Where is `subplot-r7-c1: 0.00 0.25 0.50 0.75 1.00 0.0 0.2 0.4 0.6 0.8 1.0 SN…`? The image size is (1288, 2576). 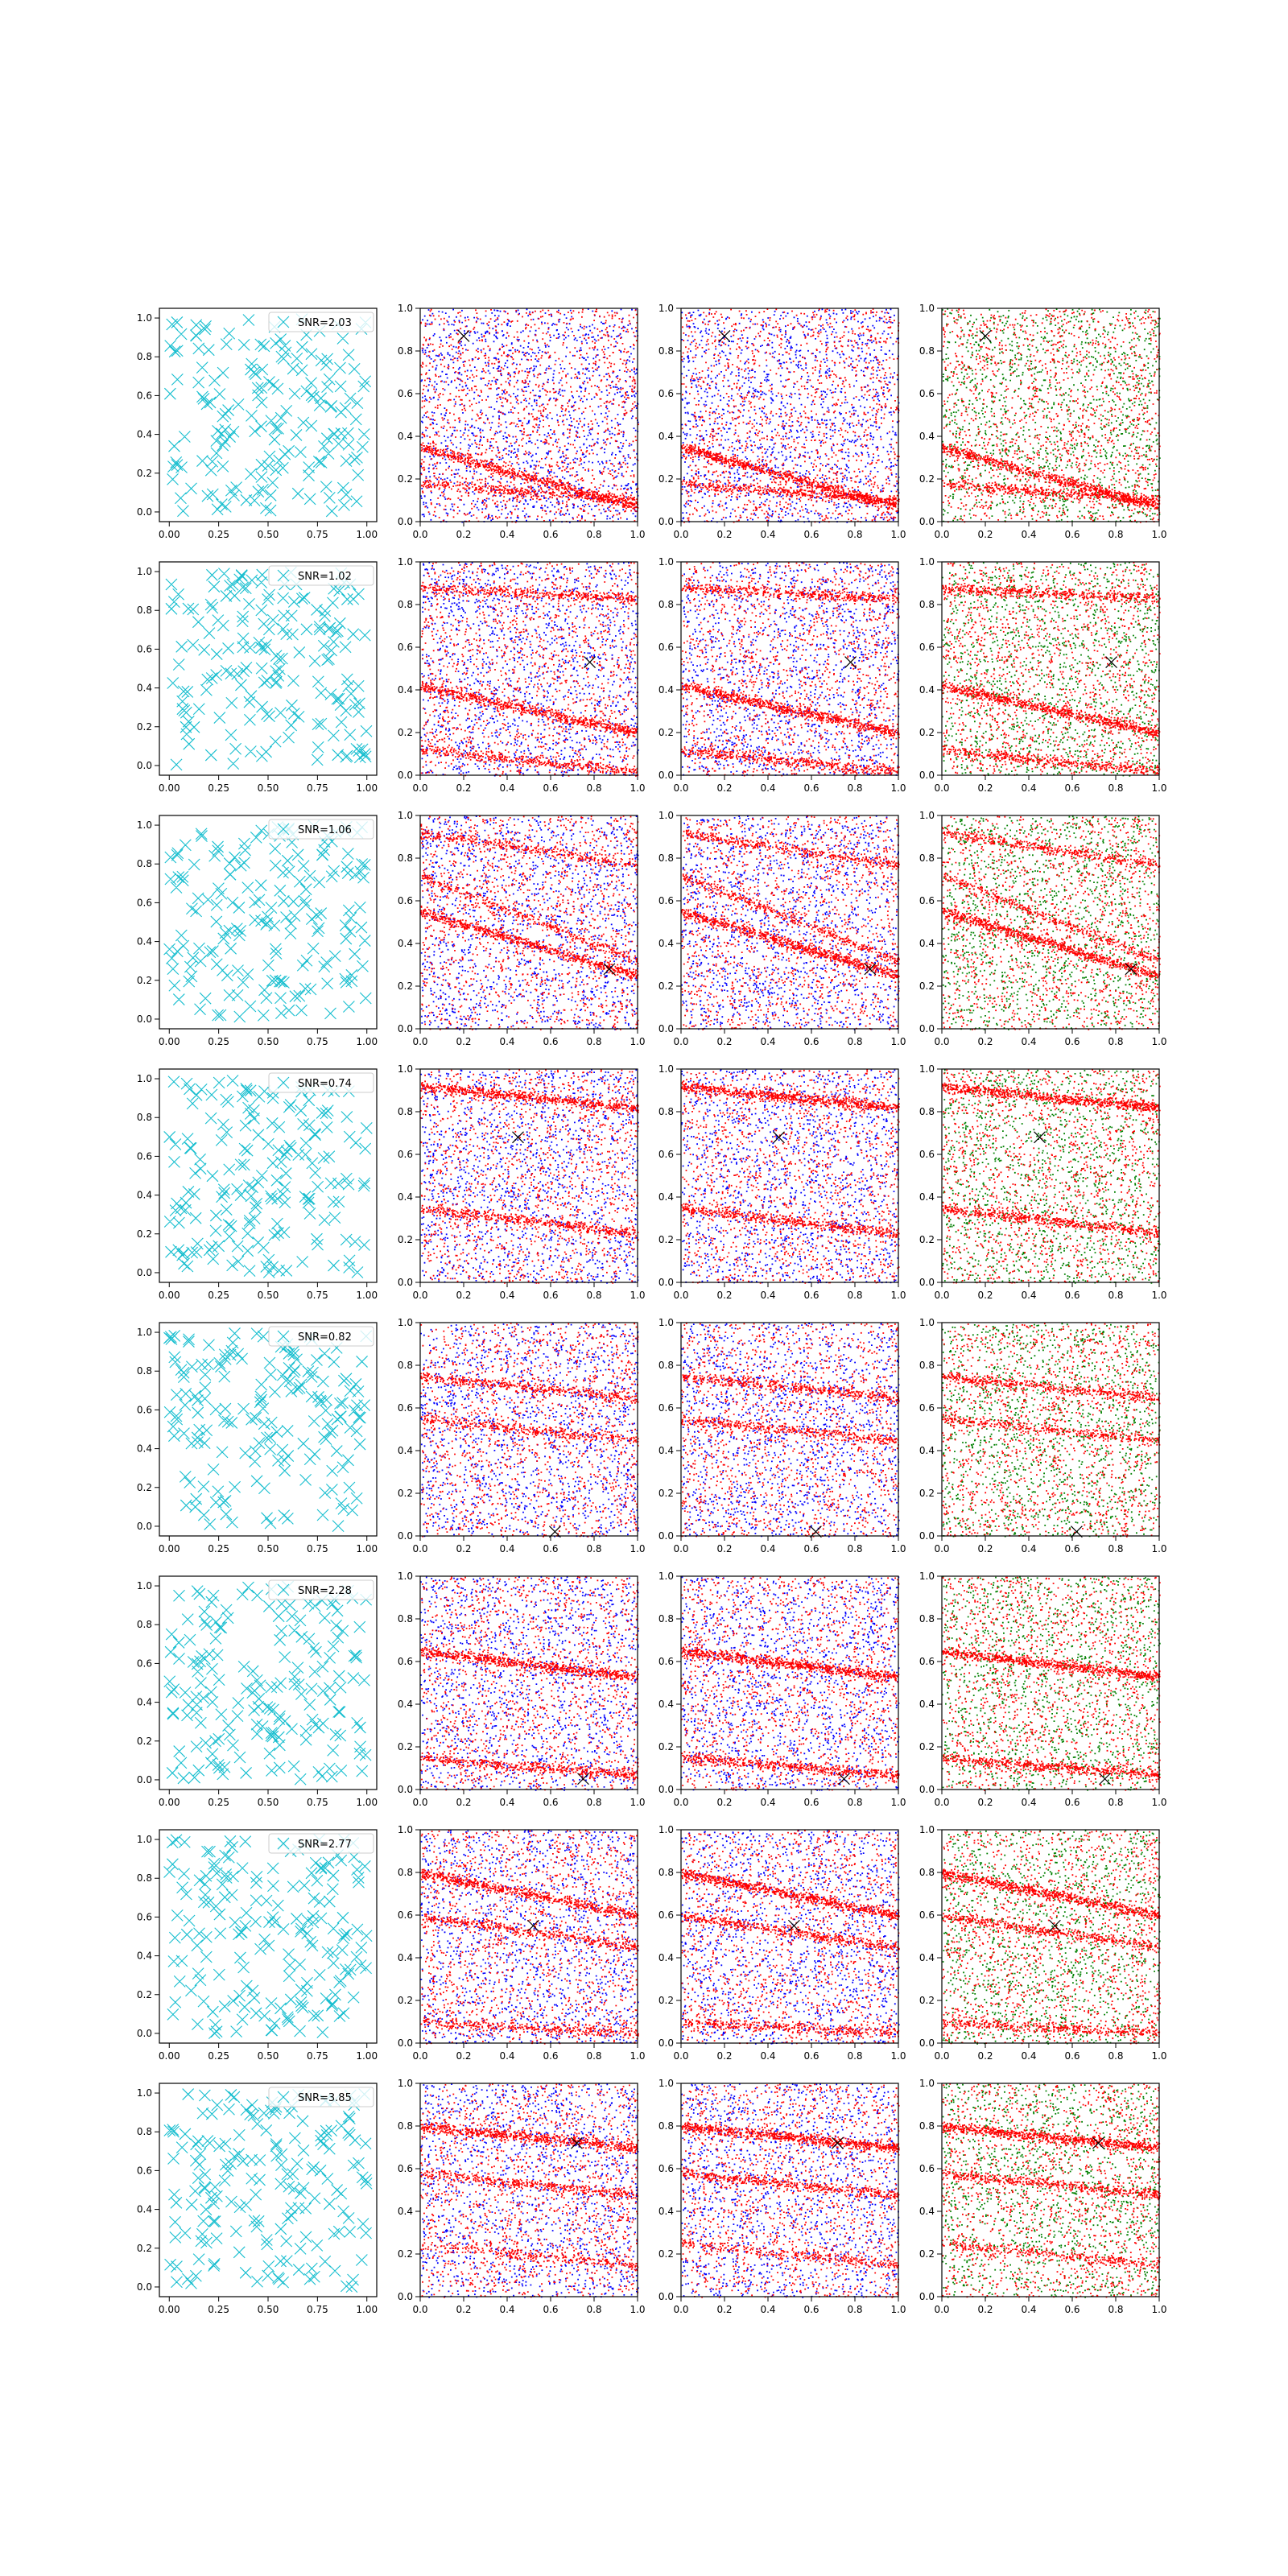 subplot-r7-c1: 0.00 0.25 0.50 0.75 1.00 0.0 0.2 0.4 0.6 0.8 1.0 SN… is located at coordinates (257, 1945).